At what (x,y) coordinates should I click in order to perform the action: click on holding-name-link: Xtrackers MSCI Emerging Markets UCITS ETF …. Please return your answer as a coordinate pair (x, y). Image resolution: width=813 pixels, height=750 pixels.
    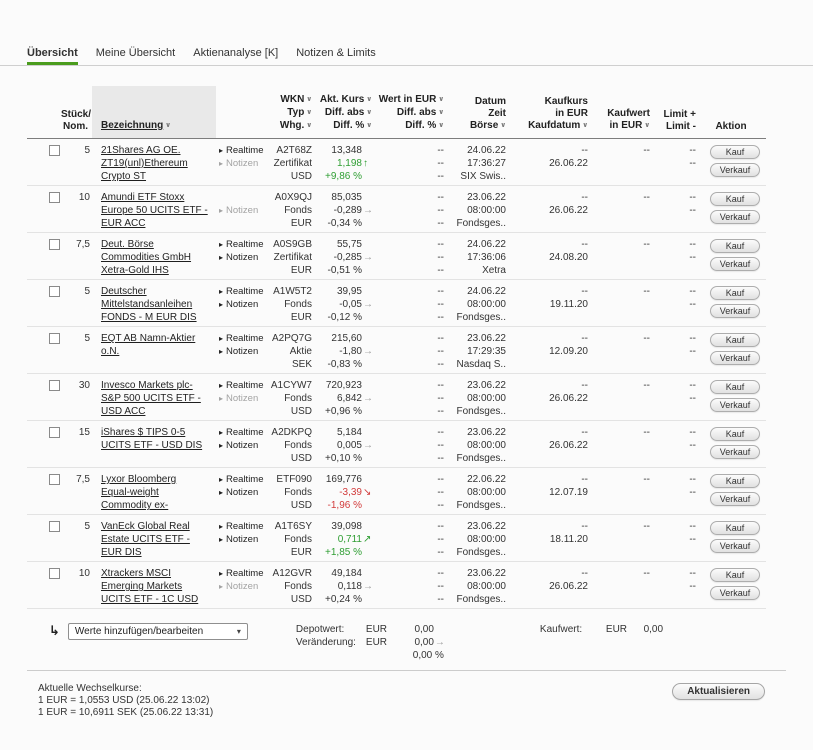
    Looking at the image, I should click on (150, 586).